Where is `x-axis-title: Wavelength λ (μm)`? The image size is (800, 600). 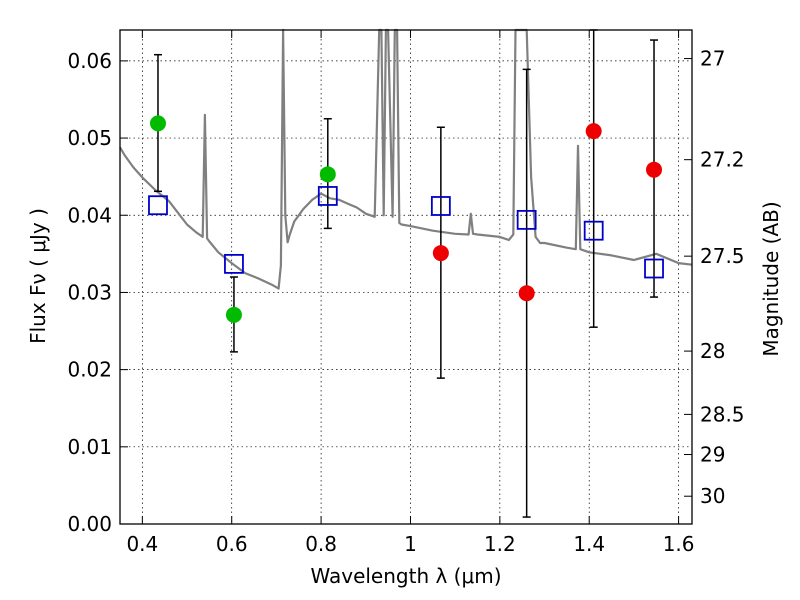 x-axis-title: Wavelength λ (μm) is located at coordinates (405, 576).